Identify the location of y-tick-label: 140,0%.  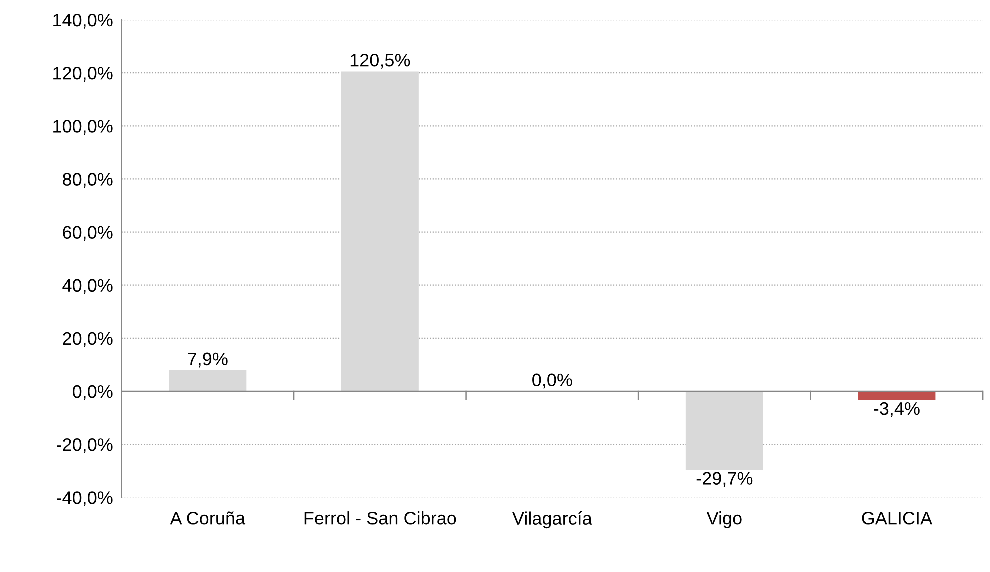
(83, 21).